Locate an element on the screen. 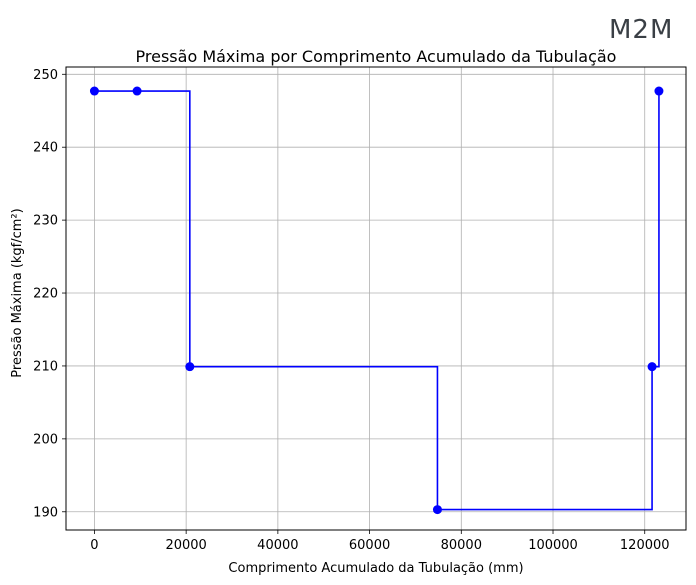  y-tick-label: 230 is located at coordinates (45, 221).